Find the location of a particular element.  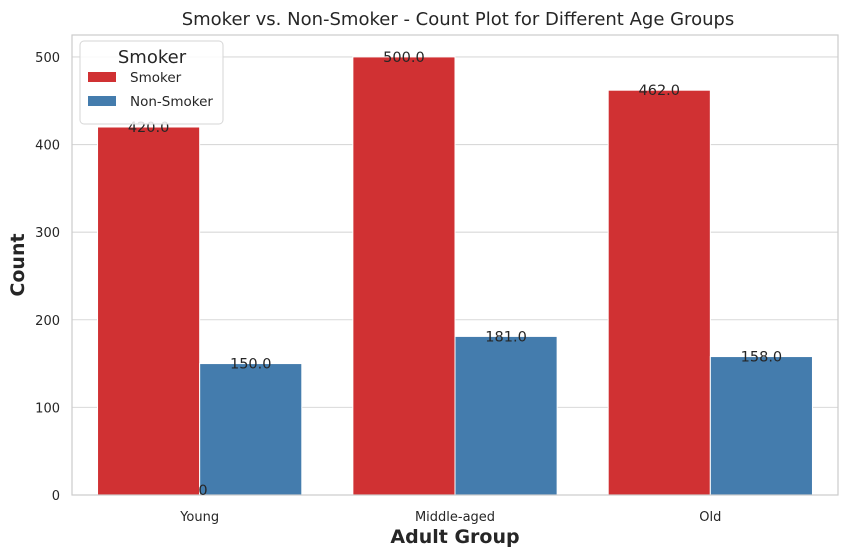

bar-label-non-smoker-old: 158.0 is located at coordinates (762, 358).